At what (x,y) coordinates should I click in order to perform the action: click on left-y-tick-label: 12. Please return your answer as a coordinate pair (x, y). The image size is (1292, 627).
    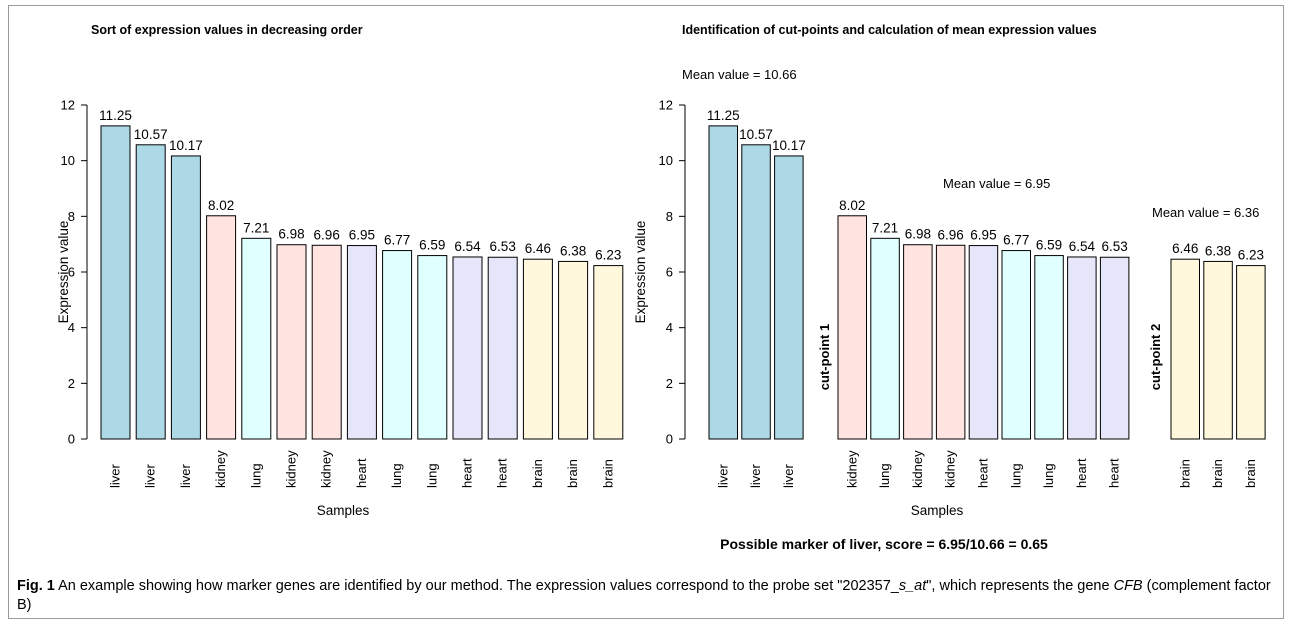
    Looking at the image, I should click on (68, 105).